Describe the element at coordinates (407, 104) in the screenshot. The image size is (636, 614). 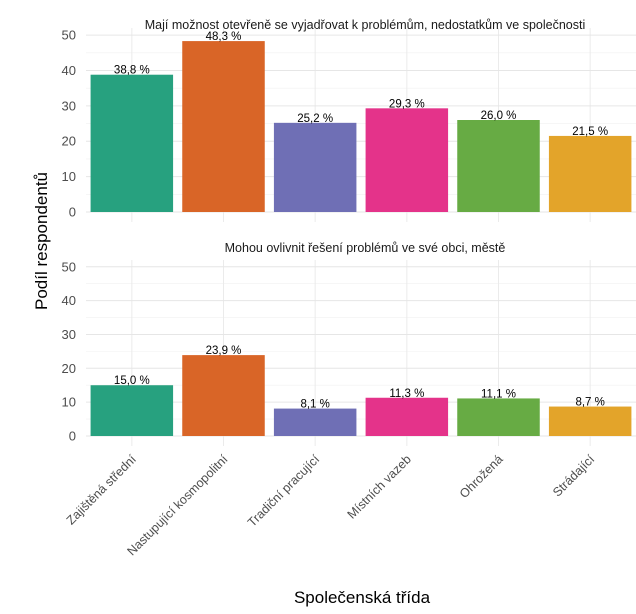
I see `data-label: 29,3 %` at that location.